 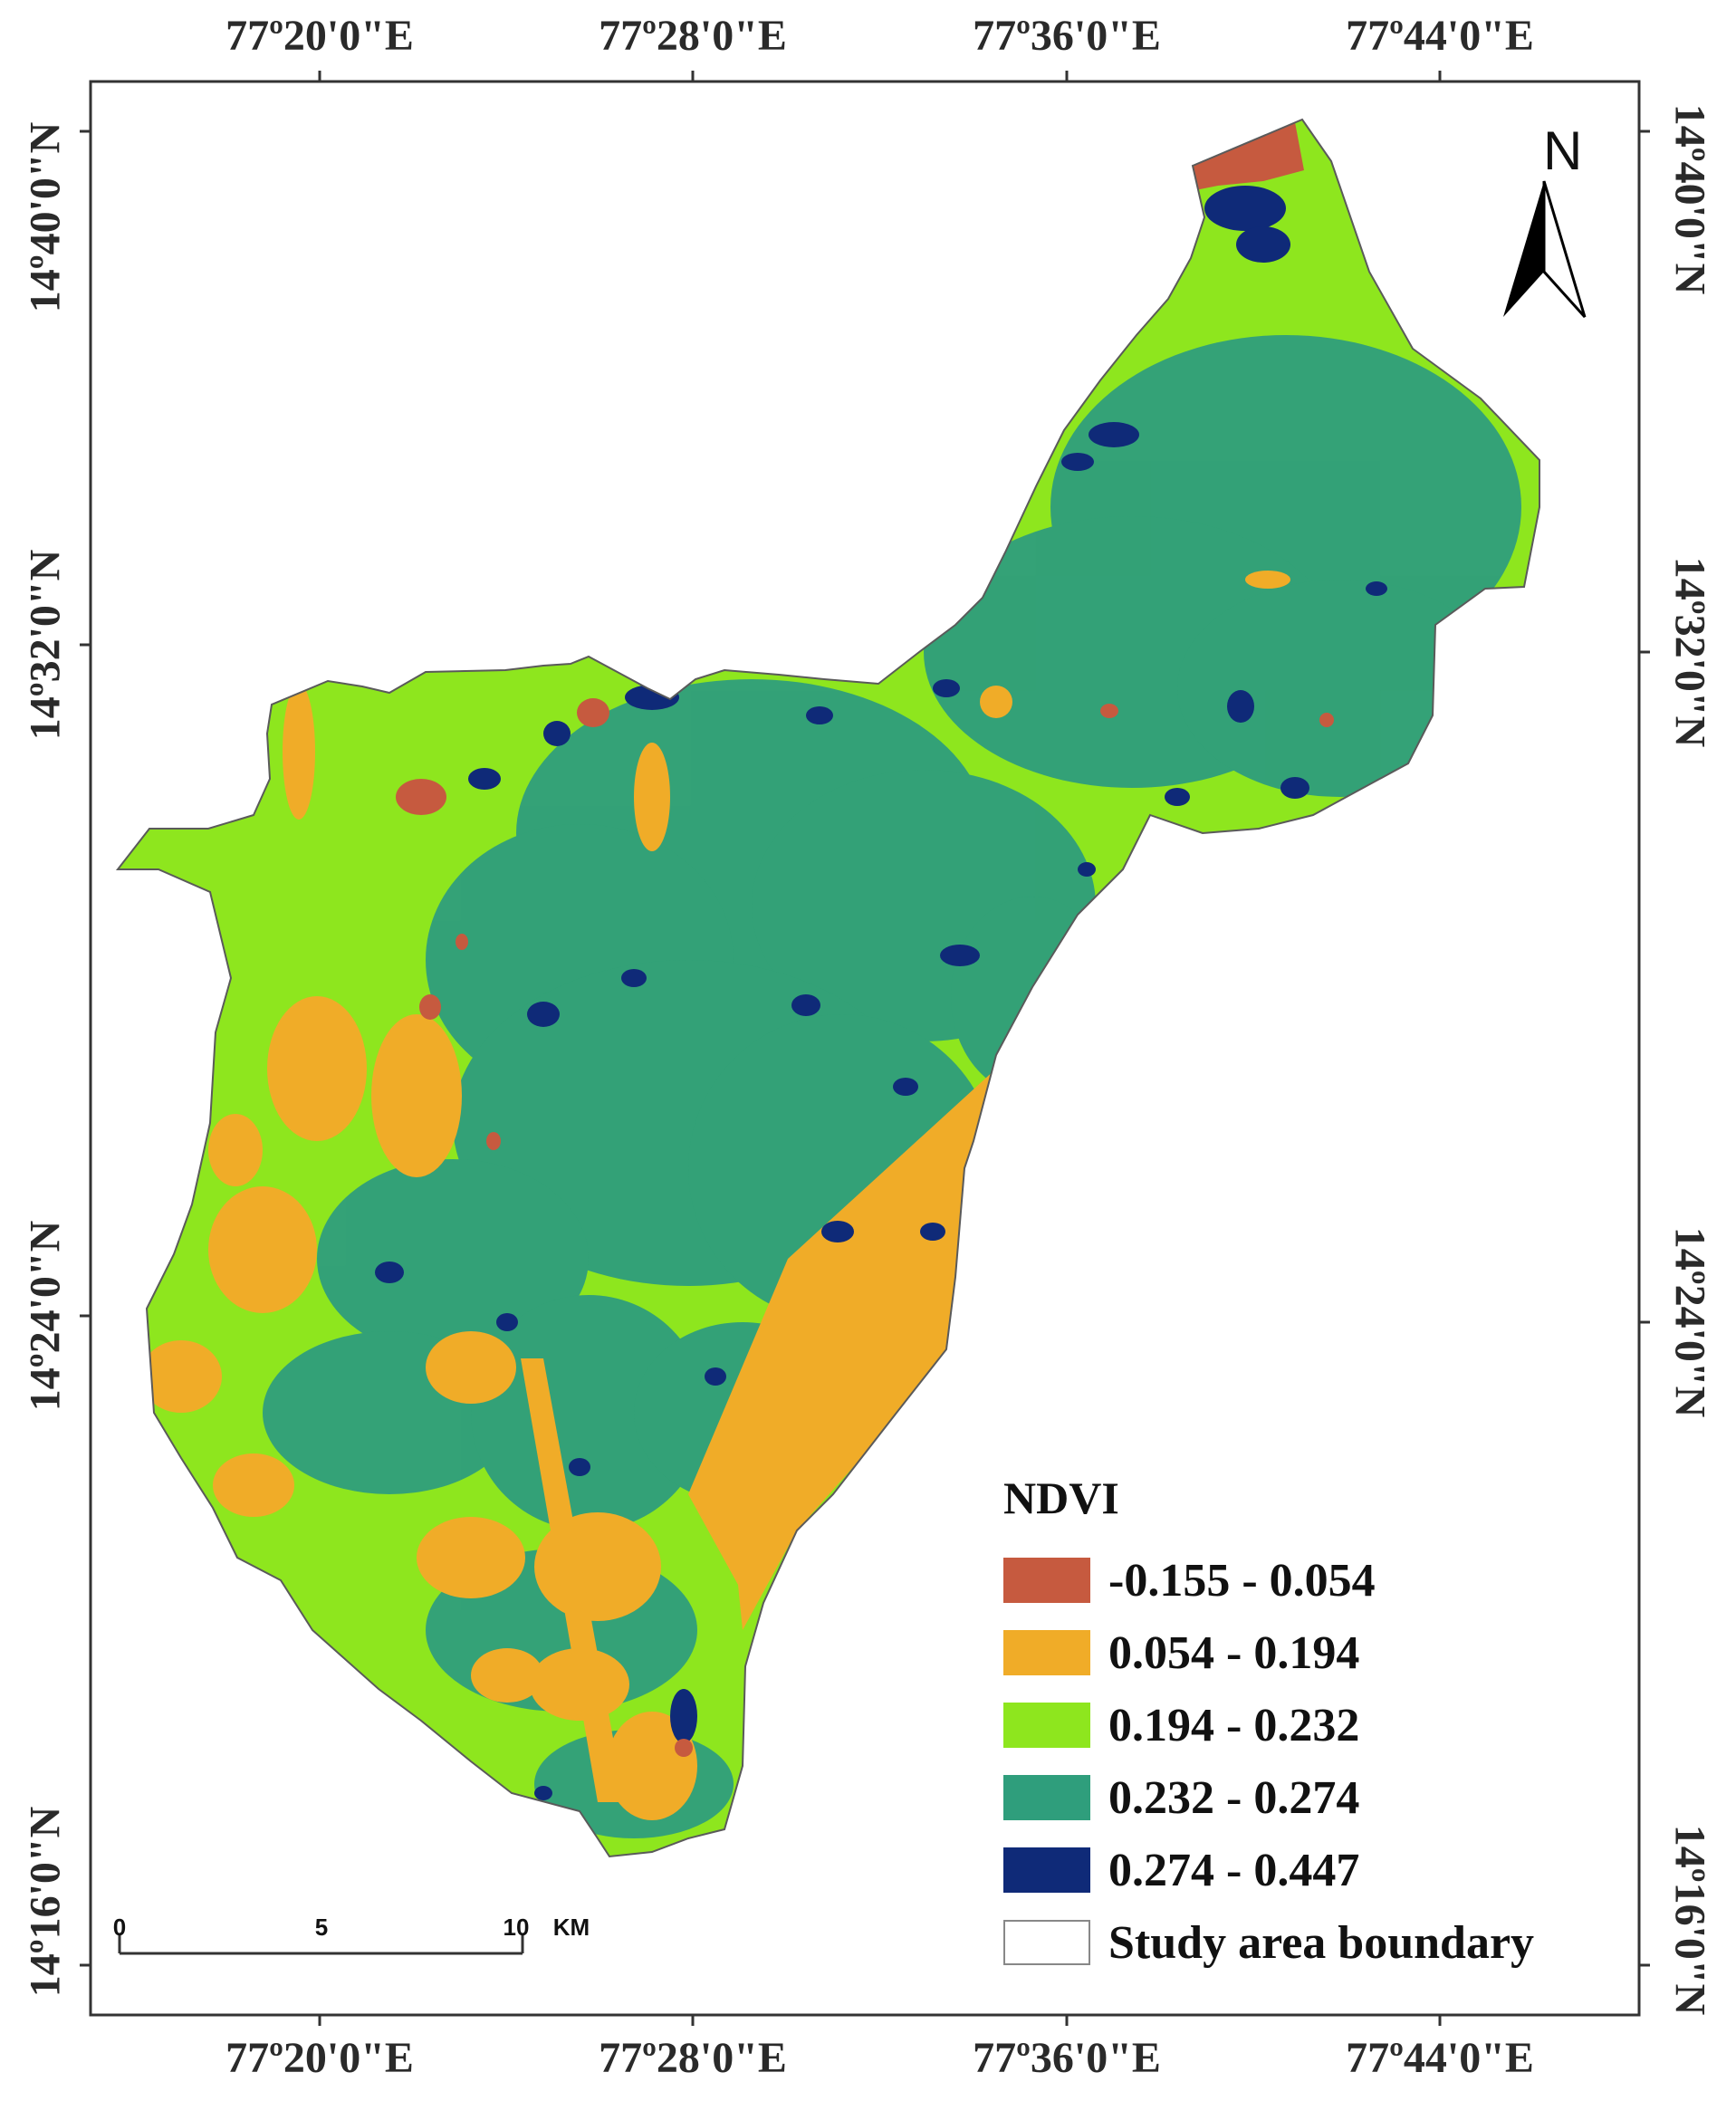 I want to click on left-latitude-label: 14º24'0"N, so click(x=45, y=1316).